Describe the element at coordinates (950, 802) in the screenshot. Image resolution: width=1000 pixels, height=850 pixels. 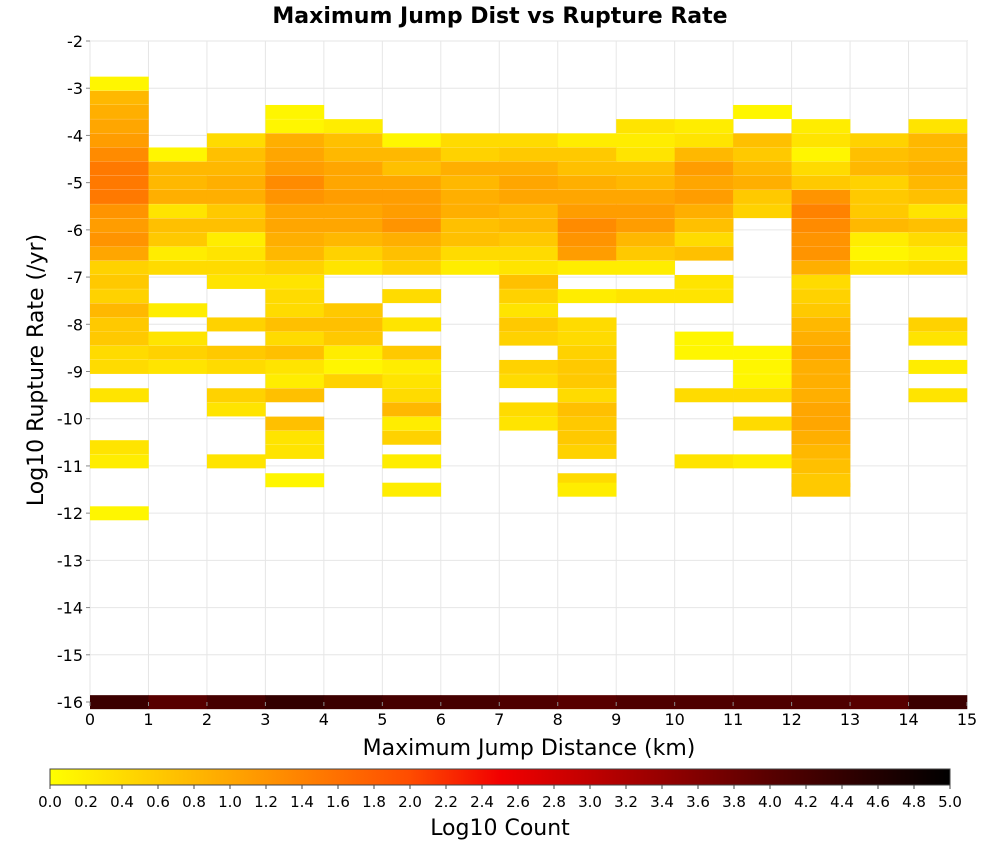
I see `colorbar-tick-label: 5.0` at that location.